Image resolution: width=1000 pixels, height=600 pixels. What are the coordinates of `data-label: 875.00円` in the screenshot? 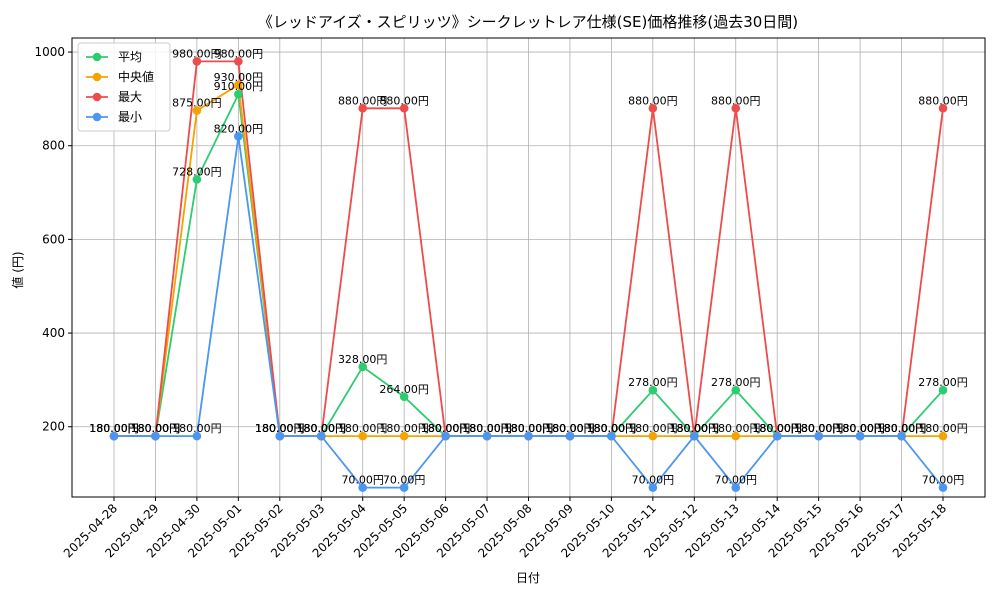 It's located at (197, 103).